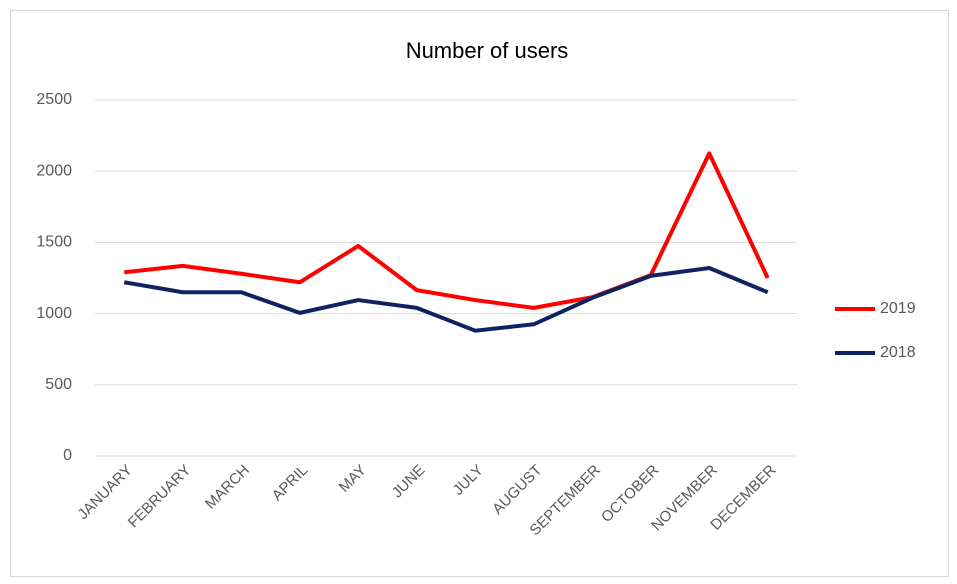 Image resolution: width=957 pixels, height=584 pixels. What do you see at coordinates (58, 384) in the screenshot?
I see `y-tick-label: 500` at bounding box center [58, 384].